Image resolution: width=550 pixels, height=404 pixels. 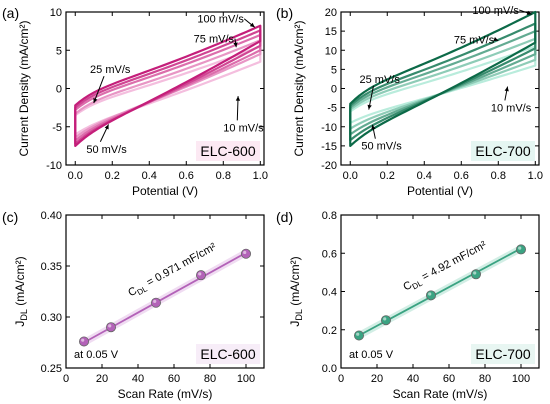 I want to click on sample-label: ELC-700, so click(x=502, y=354).